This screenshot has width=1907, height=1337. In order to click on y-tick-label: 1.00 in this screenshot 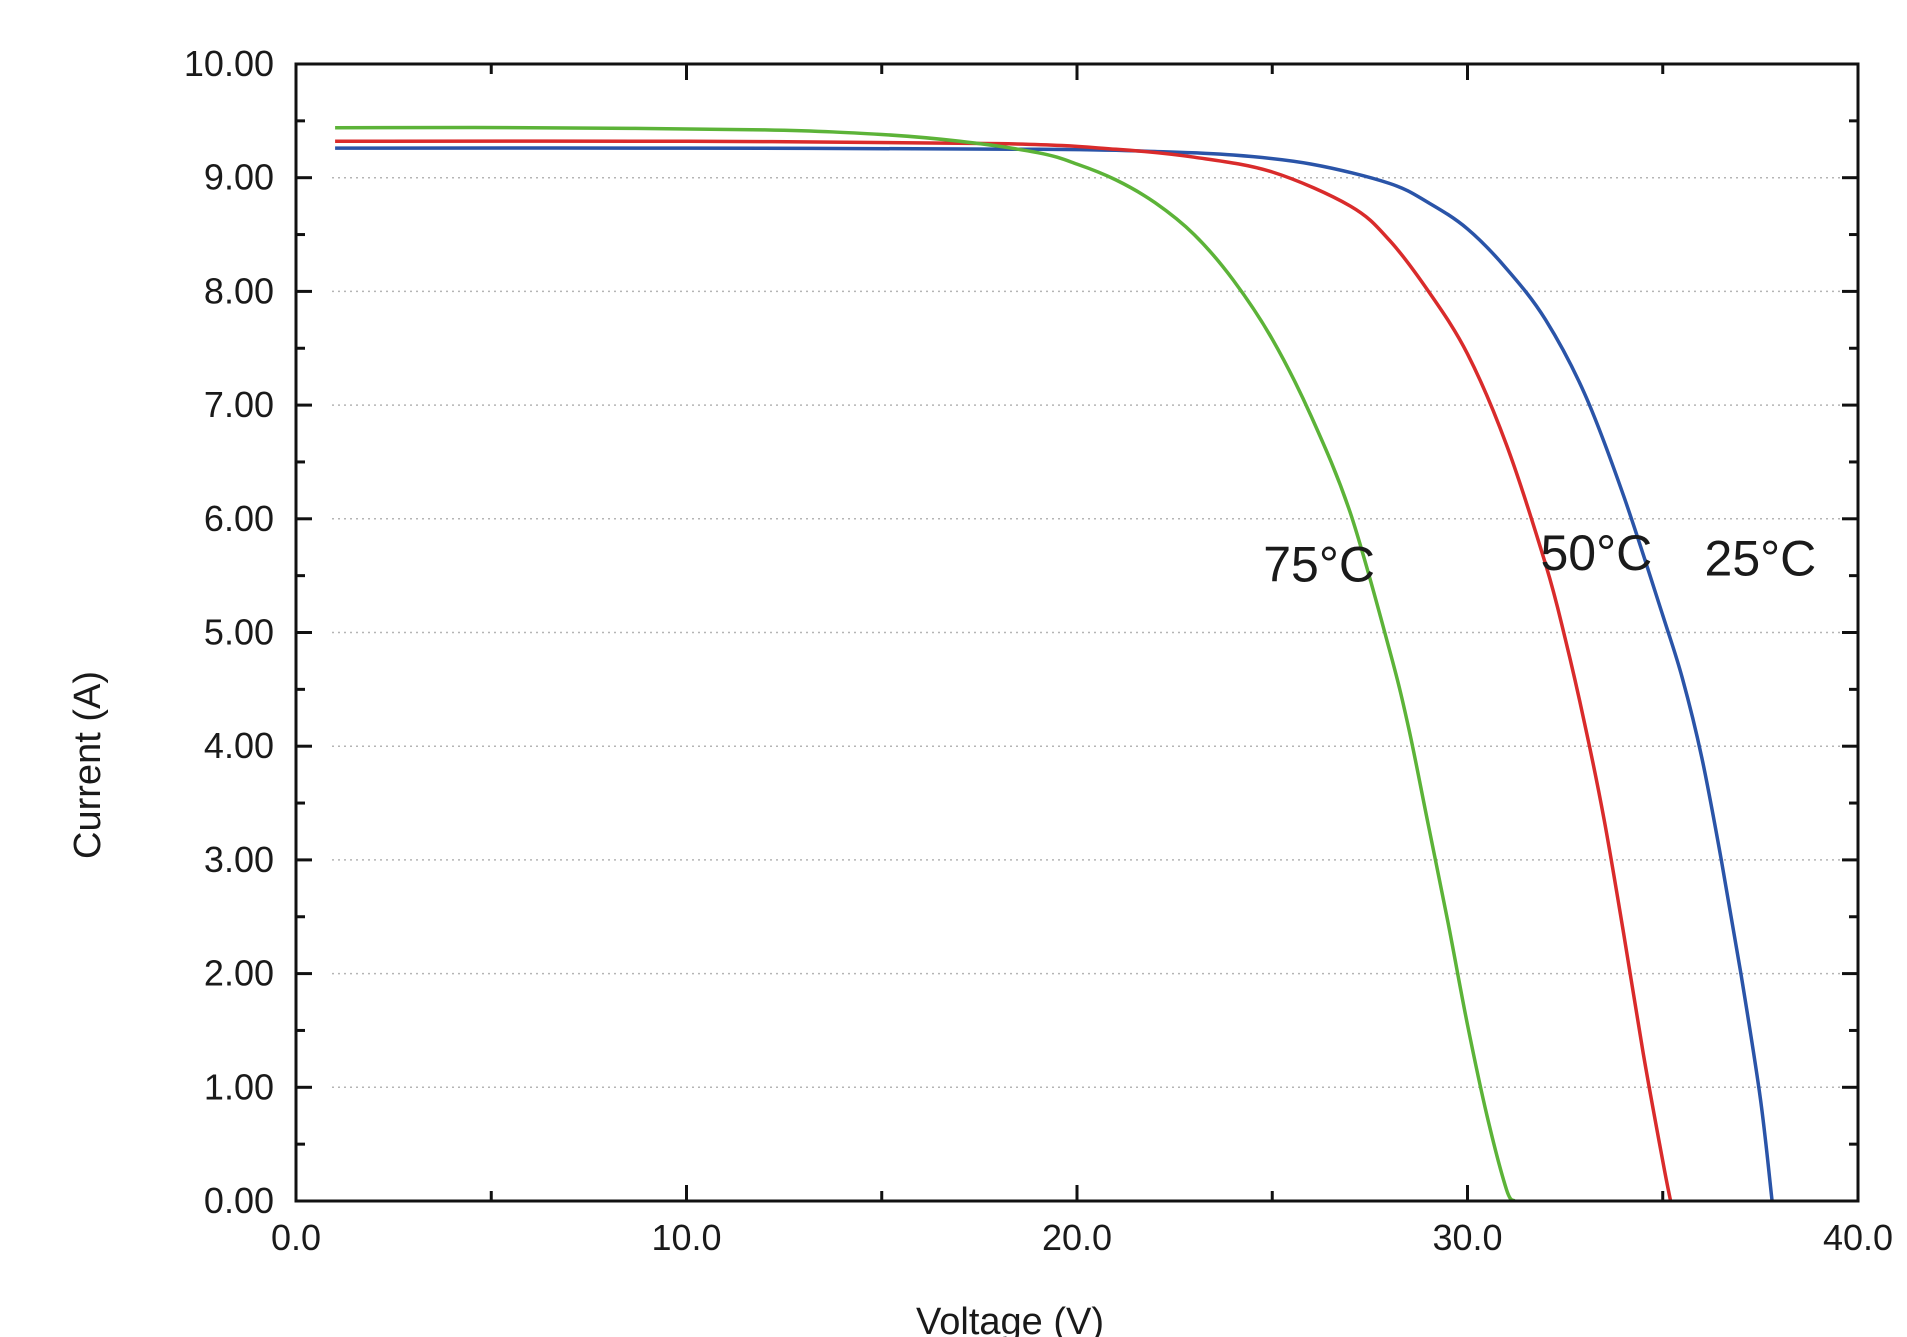, I will do `click(239, 1086)`.